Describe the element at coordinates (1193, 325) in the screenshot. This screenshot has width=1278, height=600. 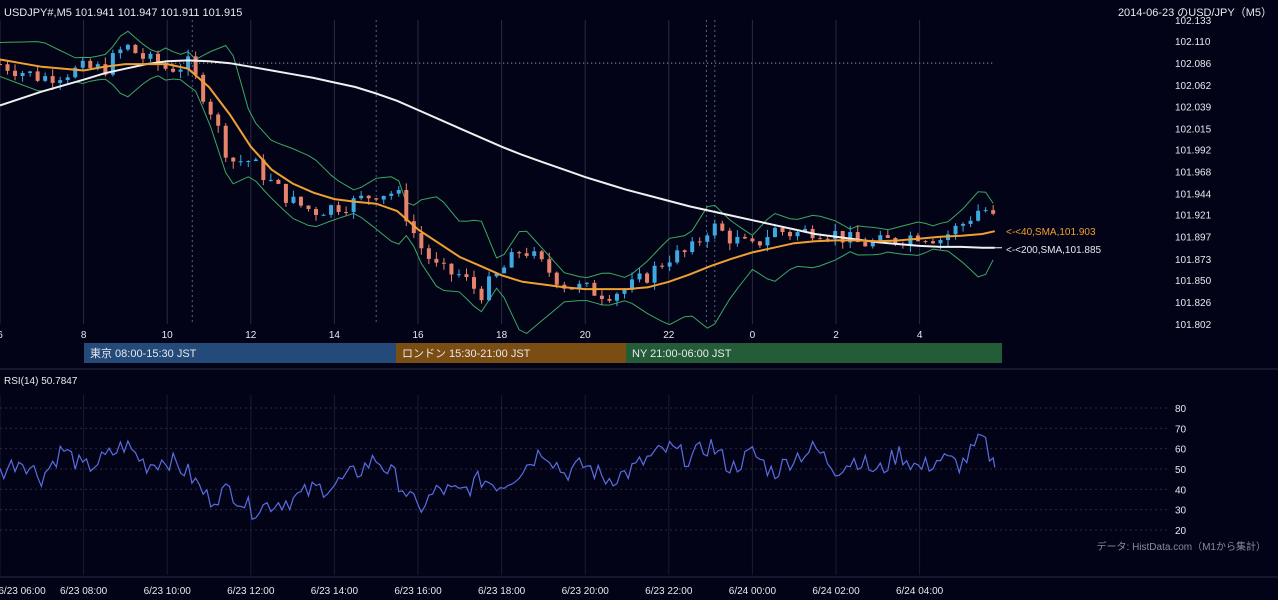
I see `price-tick-label: 101.802` at that location.